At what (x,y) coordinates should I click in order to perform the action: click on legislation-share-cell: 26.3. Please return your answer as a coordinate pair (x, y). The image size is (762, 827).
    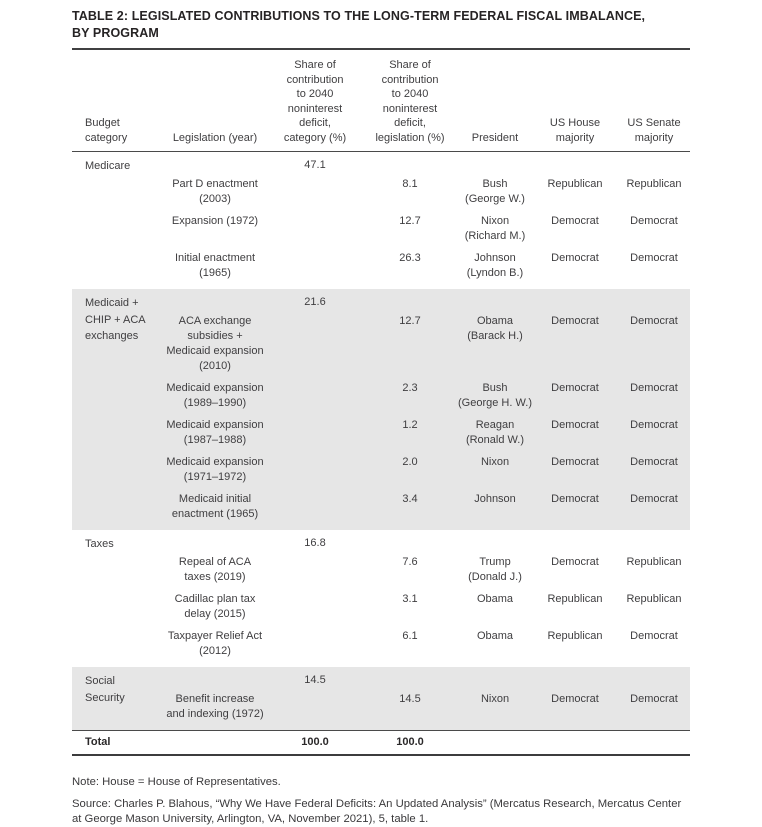
    Looking at the image, I should click on (410, 258).